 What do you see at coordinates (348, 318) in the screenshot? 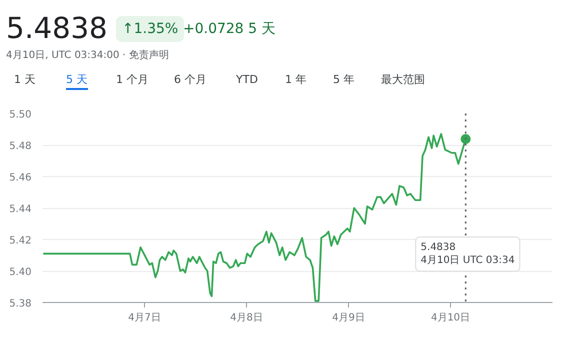
I see `x-tick-label: 4月9日` at bounding box center [348, 318].